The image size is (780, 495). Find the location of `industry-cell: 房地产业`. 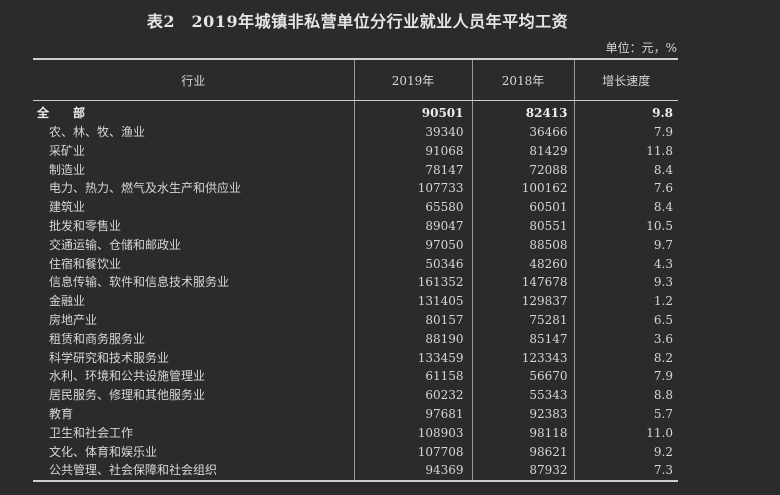

industry-cell: 房地产业 is located at coordinates (73, 319).